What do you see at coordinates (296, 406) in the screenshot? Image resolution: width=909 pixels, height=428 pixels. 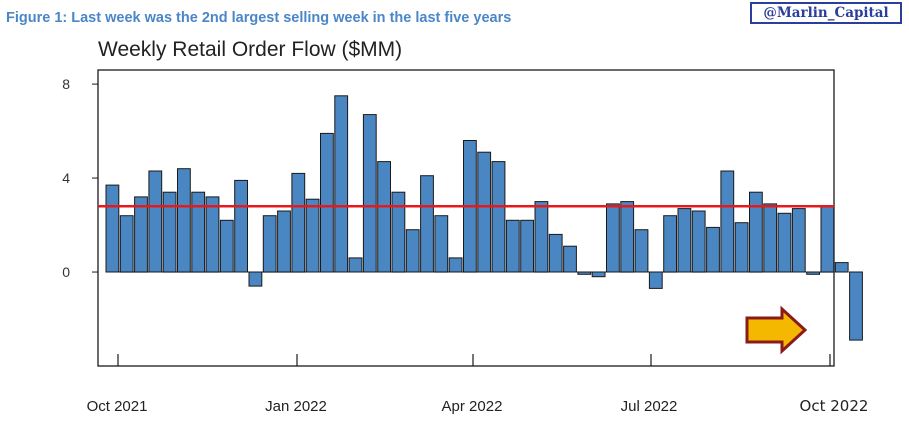 I see `x-tick-label: Jan 2022` at bounding box center [296, 406].